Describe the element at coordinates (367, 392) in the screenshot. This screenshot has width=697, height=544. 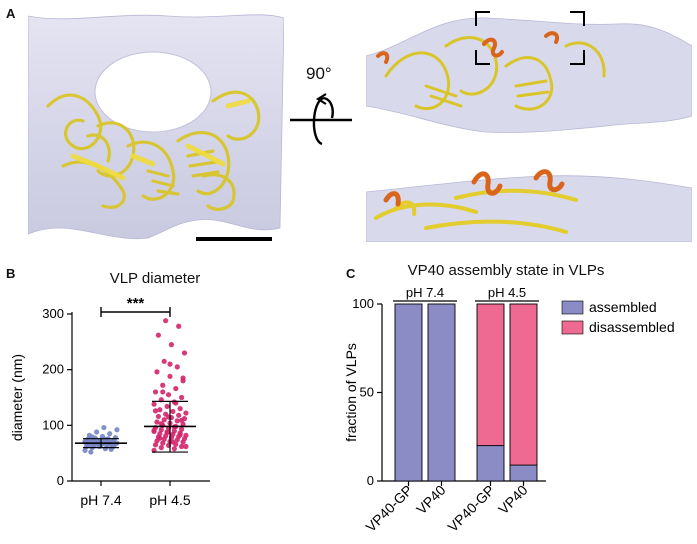
I see `y-tick-label: 50` at that location.